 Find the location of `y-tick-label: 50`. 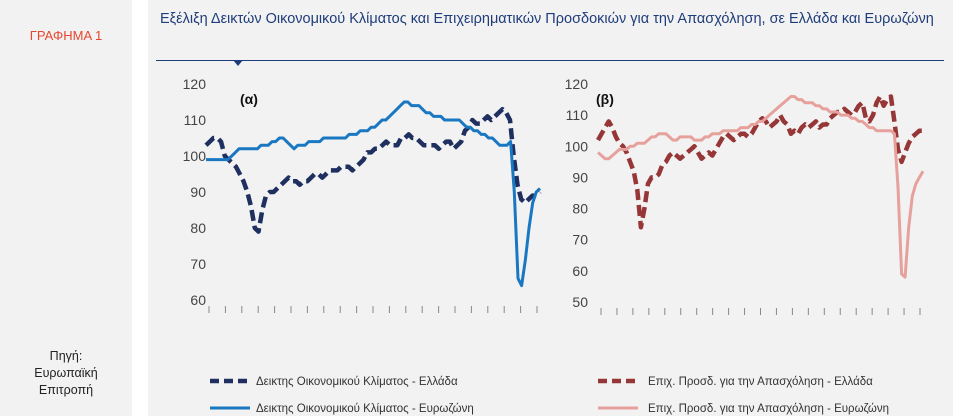

y-tick-label: 50 is located at coordinates (580, 302).